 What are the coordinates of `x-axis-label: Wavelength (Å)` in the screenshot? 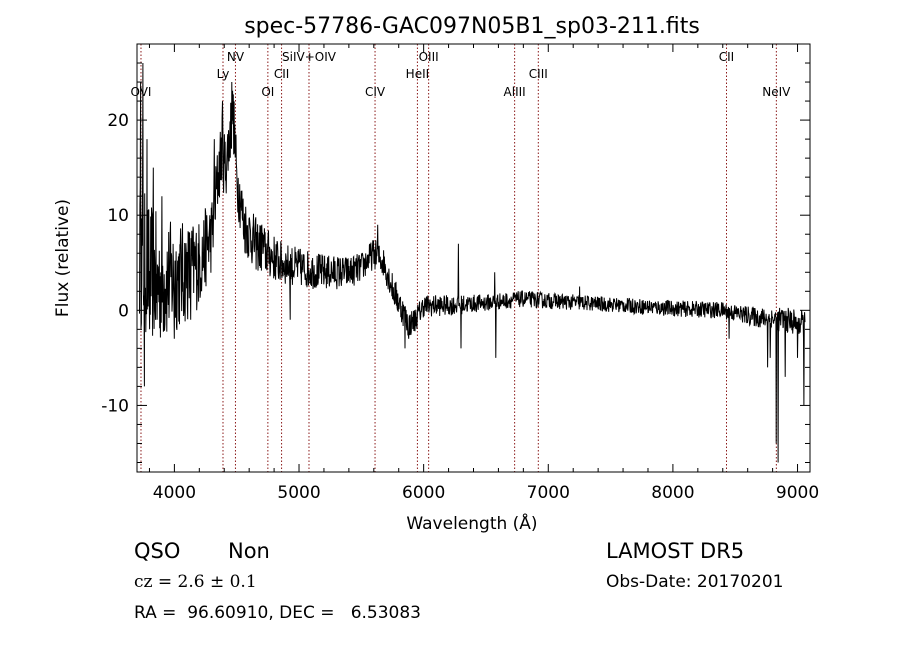 It's located at (471, 523).